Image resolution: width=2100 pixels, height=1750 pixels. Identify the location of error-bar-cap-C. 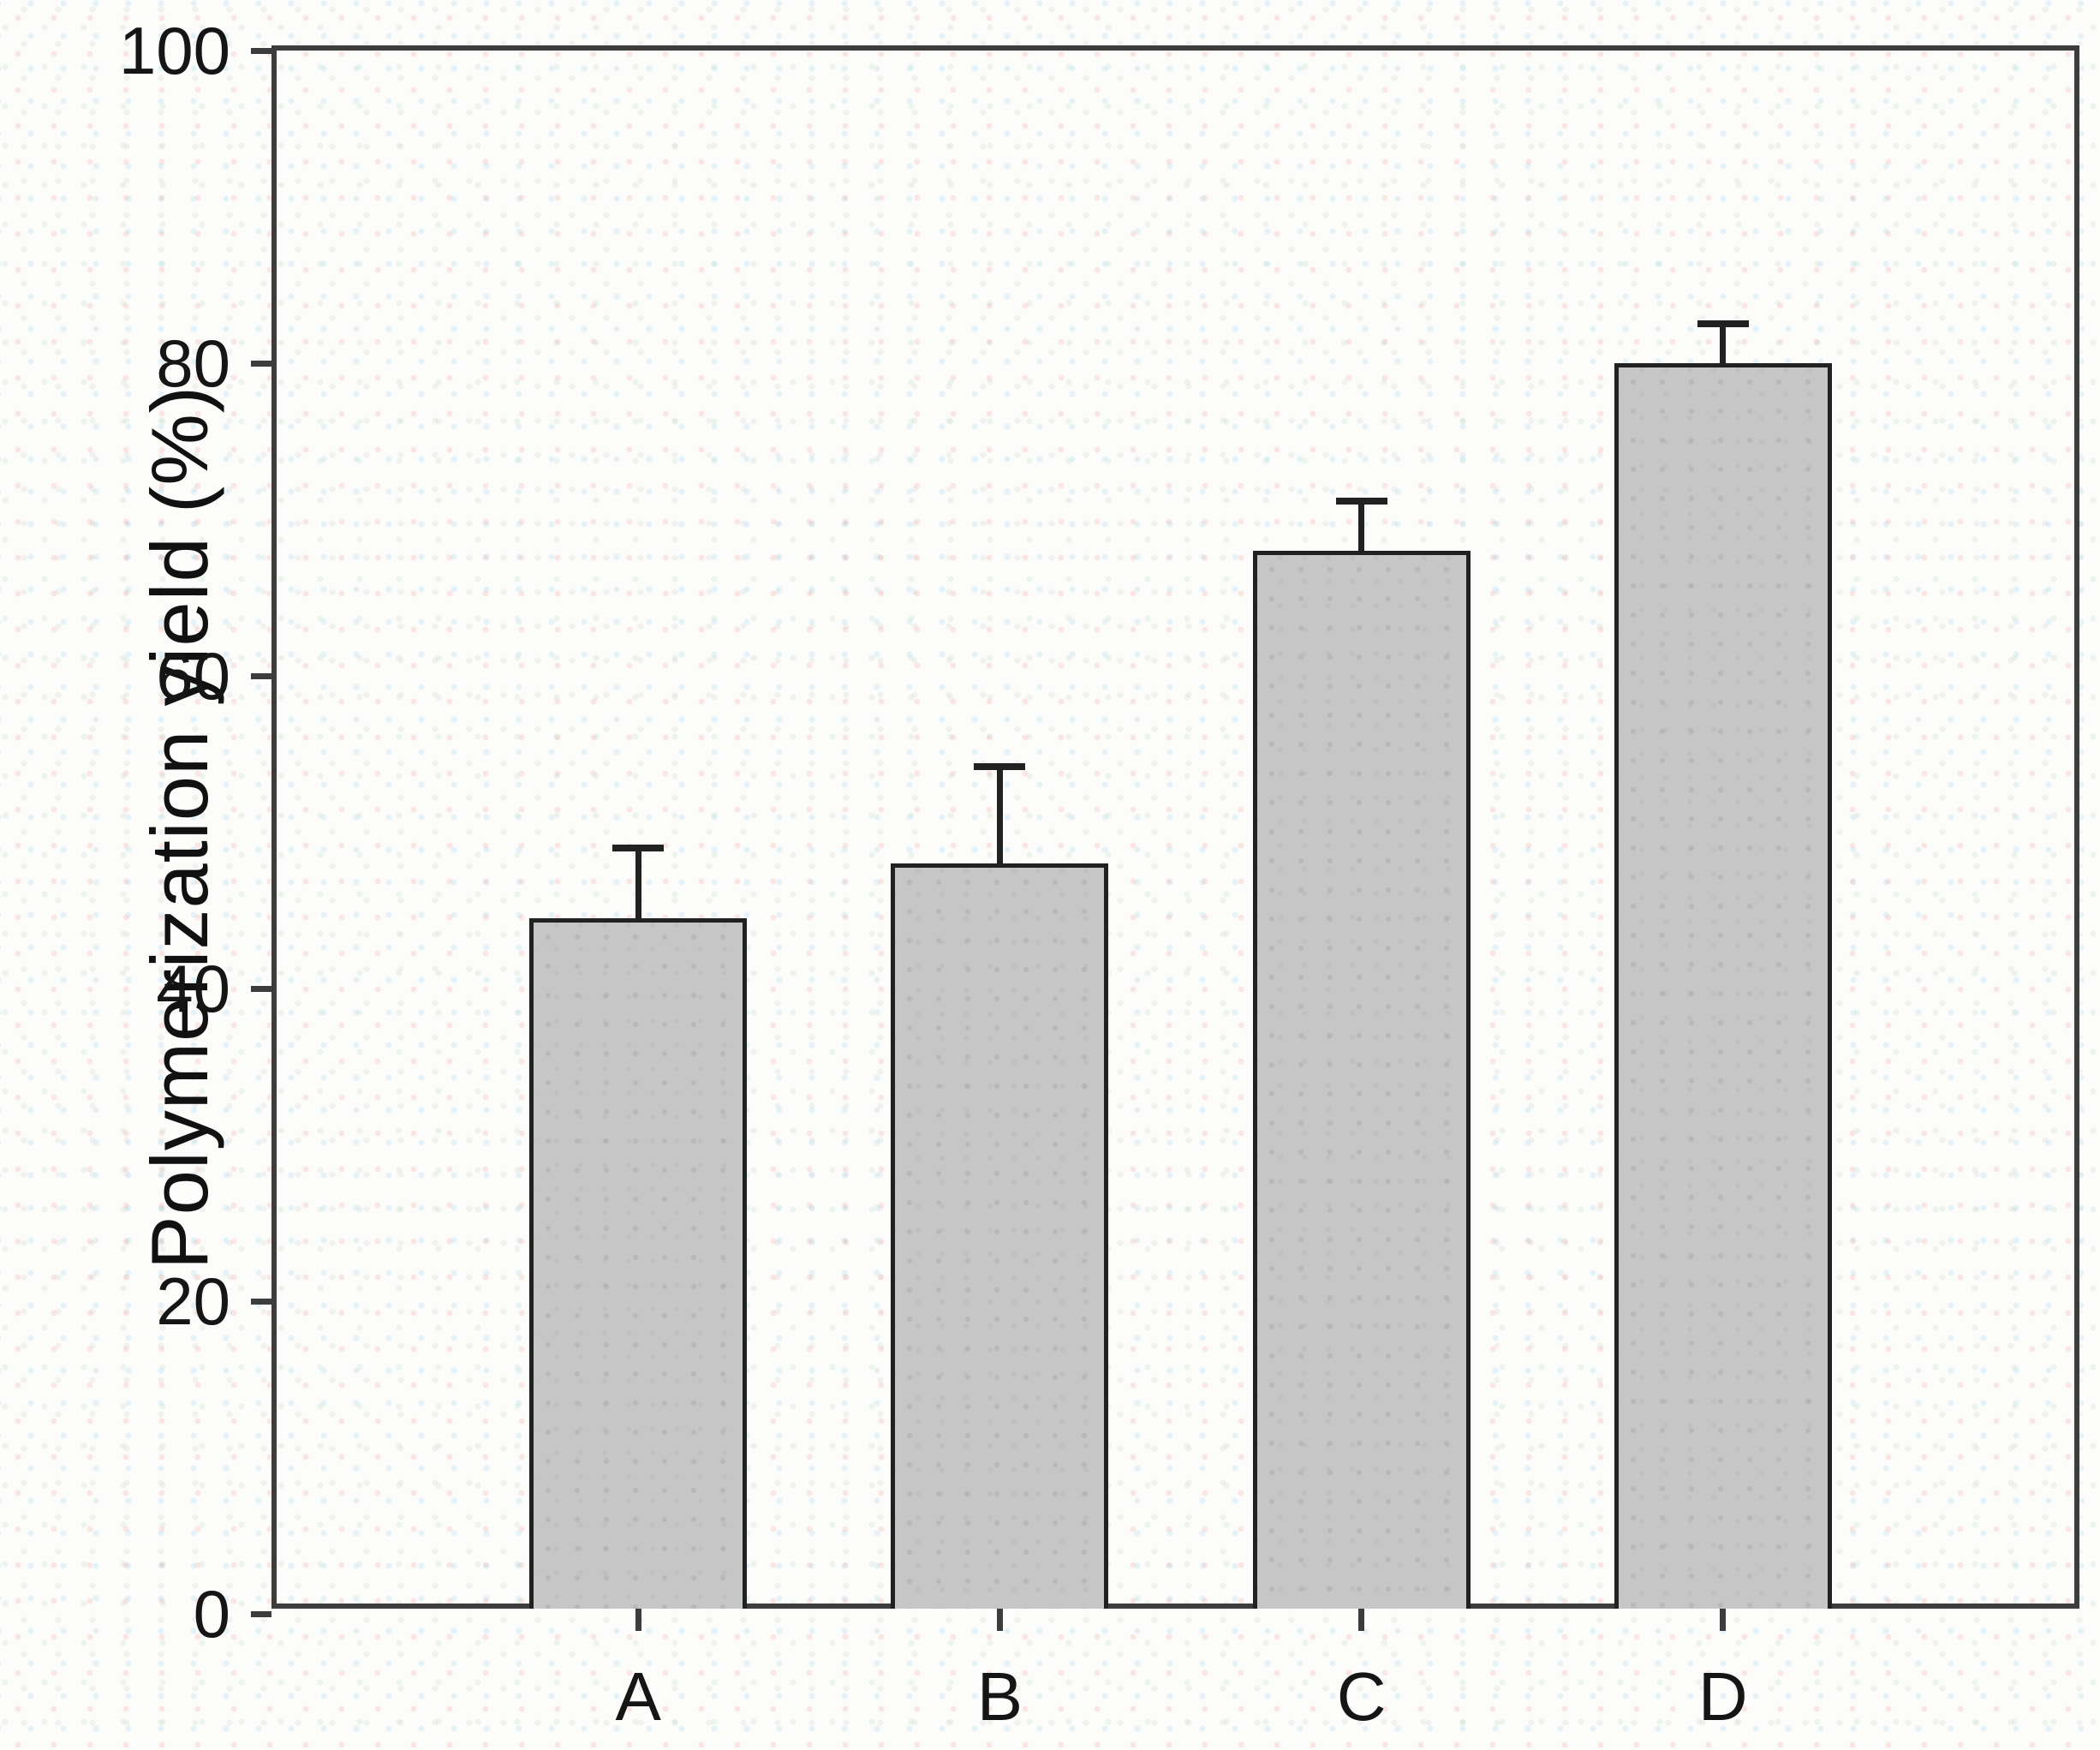
(1361, 501).